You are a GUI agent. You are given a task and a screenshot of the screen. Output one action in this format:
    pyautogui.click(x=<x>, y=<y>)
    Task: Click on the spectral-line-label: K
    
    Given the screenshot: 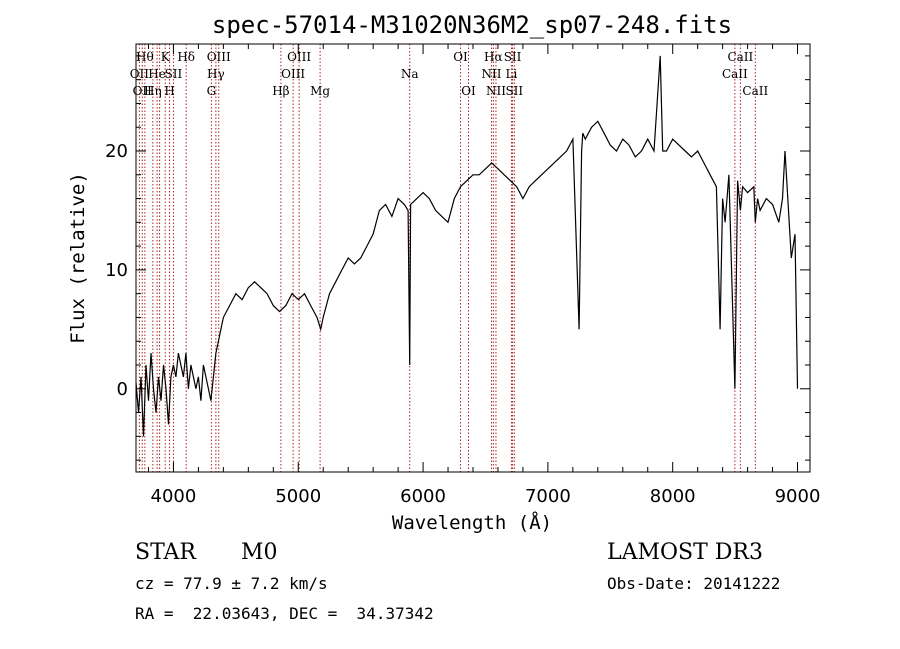 What is the action you would take?
    pyautogui.click(x=166, y=57)
    